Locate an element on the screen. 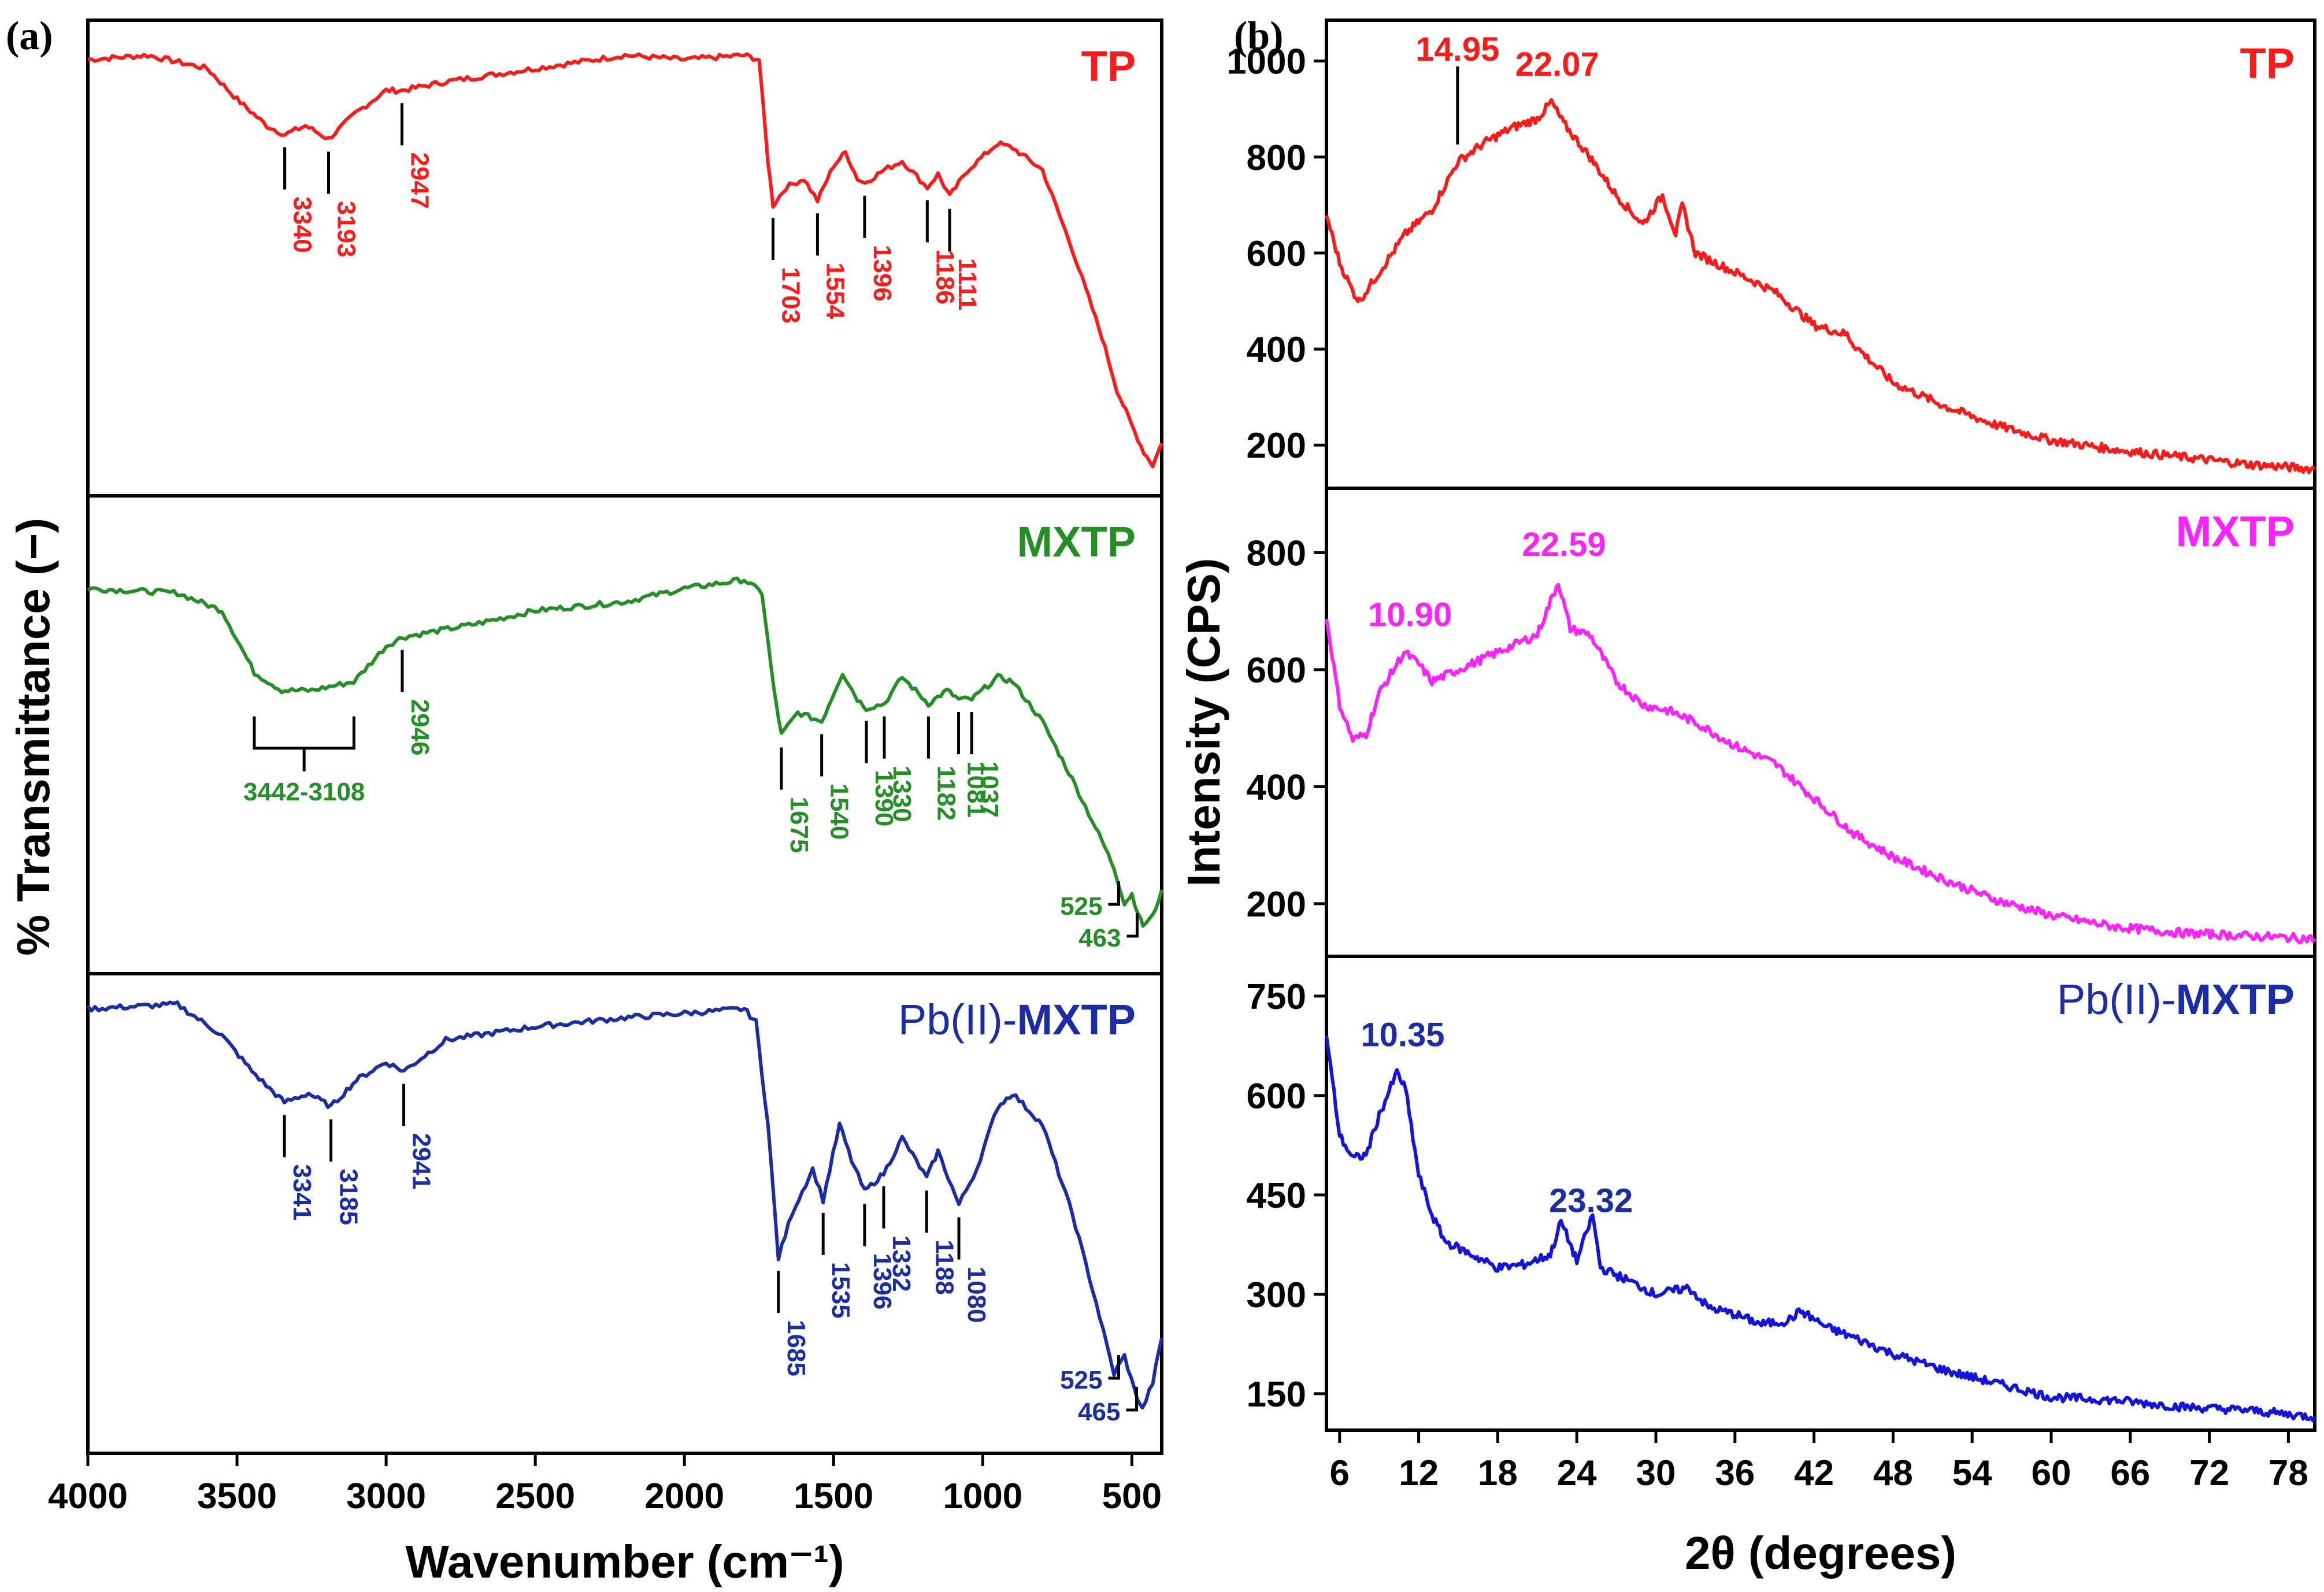  ftir-peak-label: 1186 is located at coordinates (945, 276).